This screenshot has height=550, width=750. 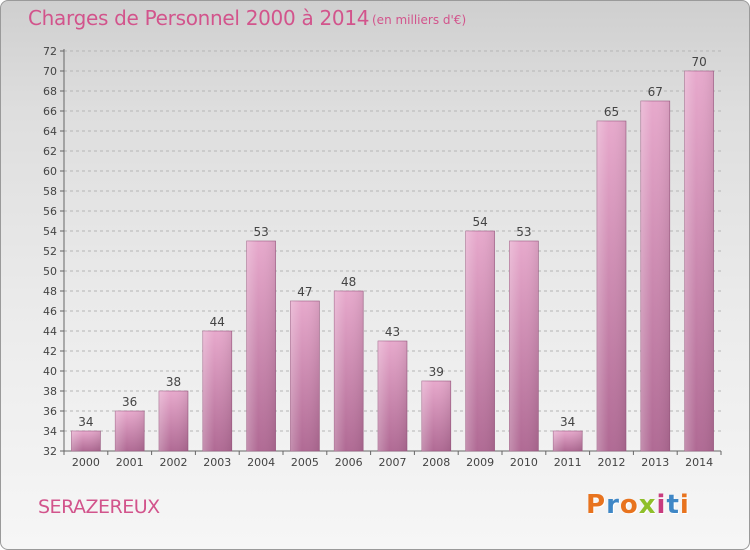 What do you see at coordinates (436, 462) in the screenshot?
I see `x-tick-label: 2008` at bounding box center [436, 462].